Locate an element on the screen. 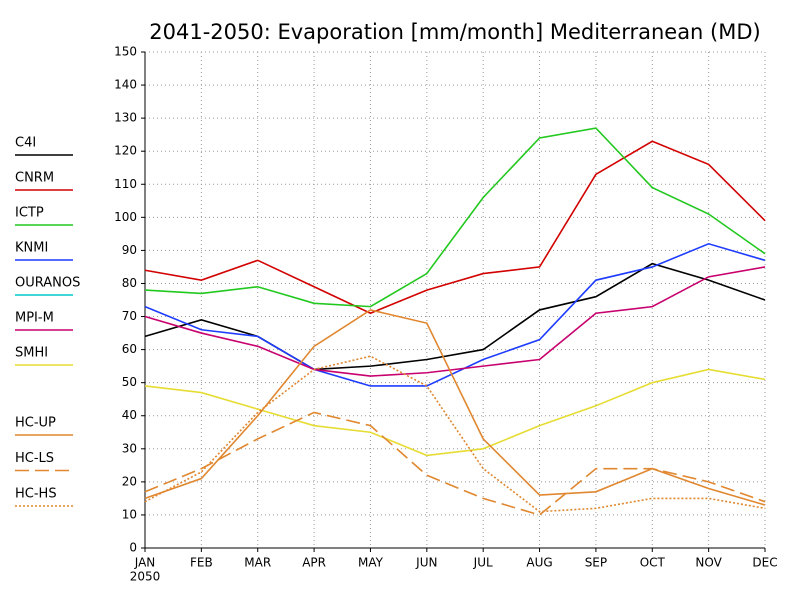 The width and height of the screenshot is (800, 600). x-tick-label: DEC is located at coordinates (764, 563).